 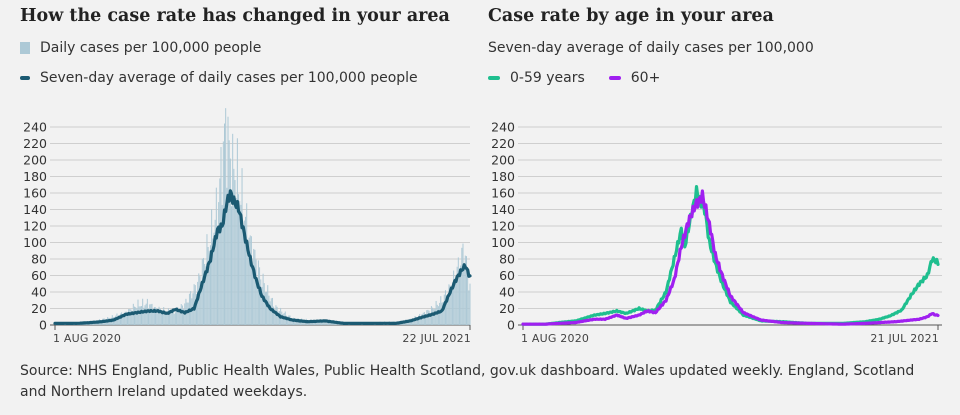 What do you see at coordinates (614, 78) in the screenshot?
I see `legend-line-swatch` at bounding box center [614, 78].